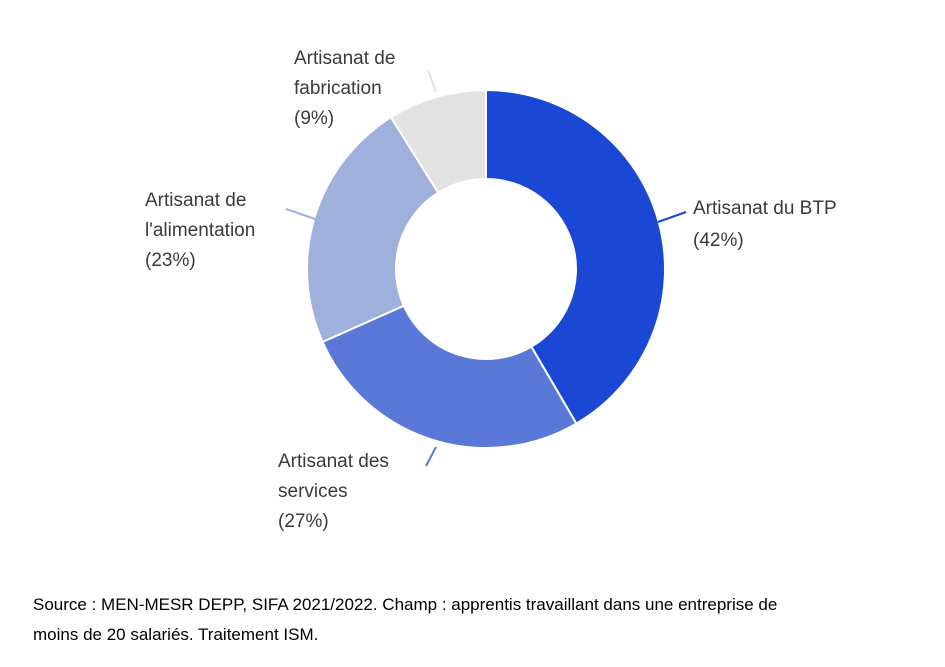 The image size is (945, 667). I want to click on slice-label-fabrication-value: (9%), so click(314, 118).